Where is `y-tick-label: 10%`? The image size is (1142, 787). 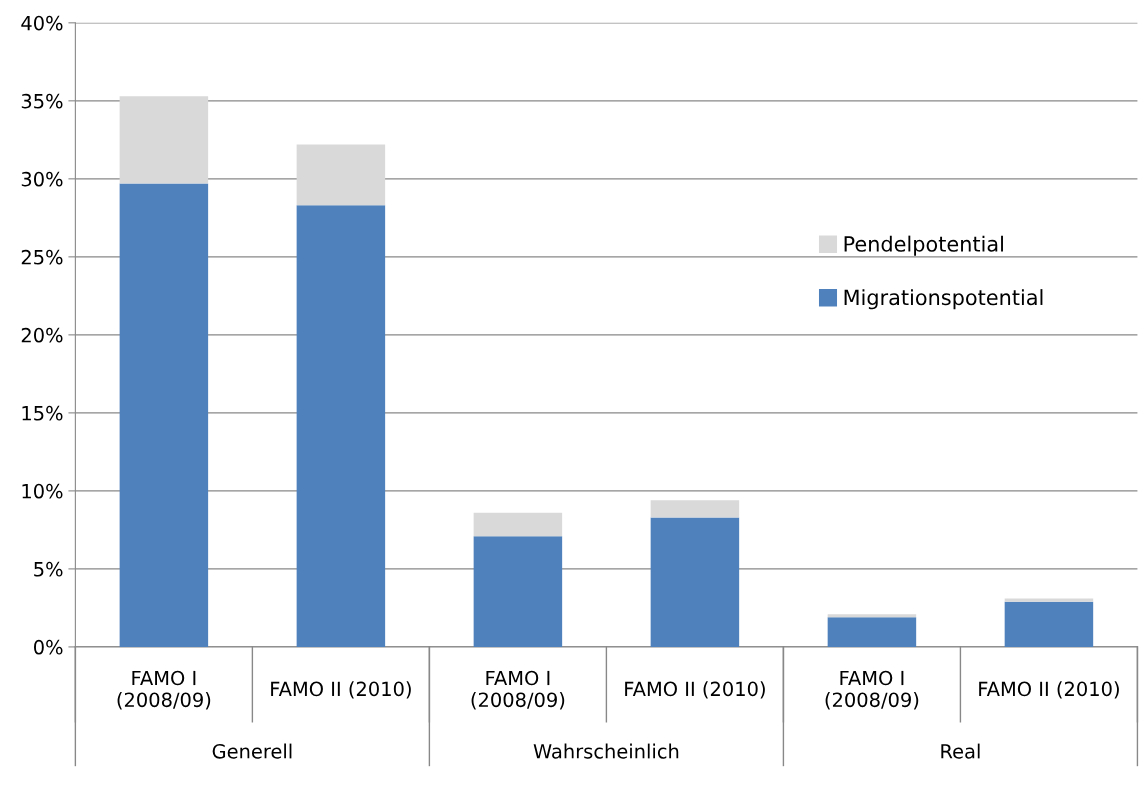
y-tick-label: 10% is located at coordinates (42, 491).